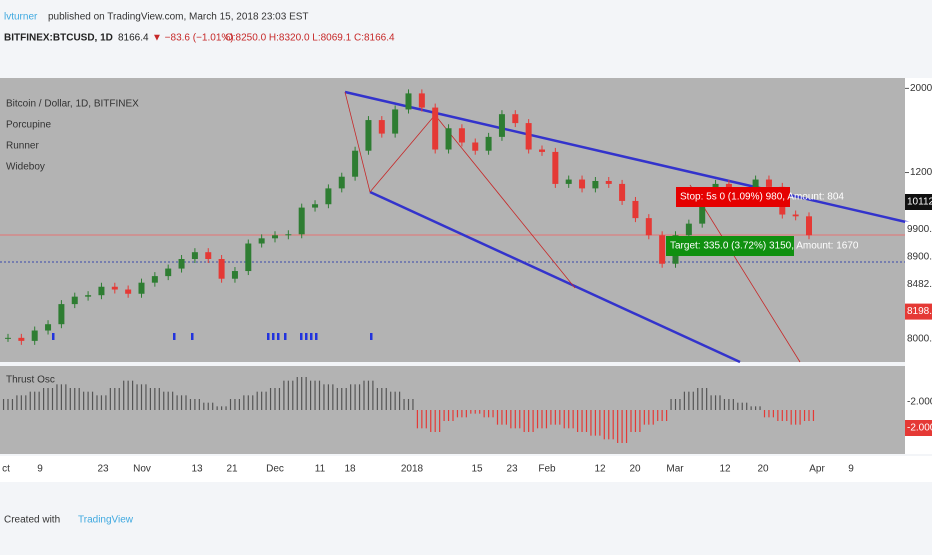 The height and width of the screenshot is (555, 932). What do you see at coordinates (58, 38) in the screenshot?
I see `symbol: BITFINEX:BTCUSD, 1D` at bounding box center [58, 38].